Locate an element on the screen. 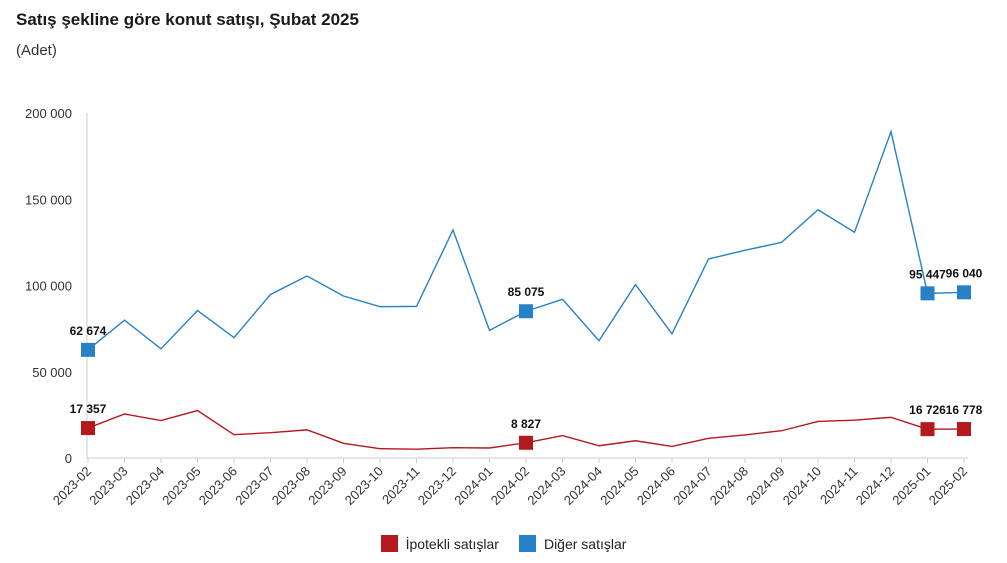 This screenshot has width=1007, height=563. x-tick-label: 2024-12 is located at coordinates (875, 486).